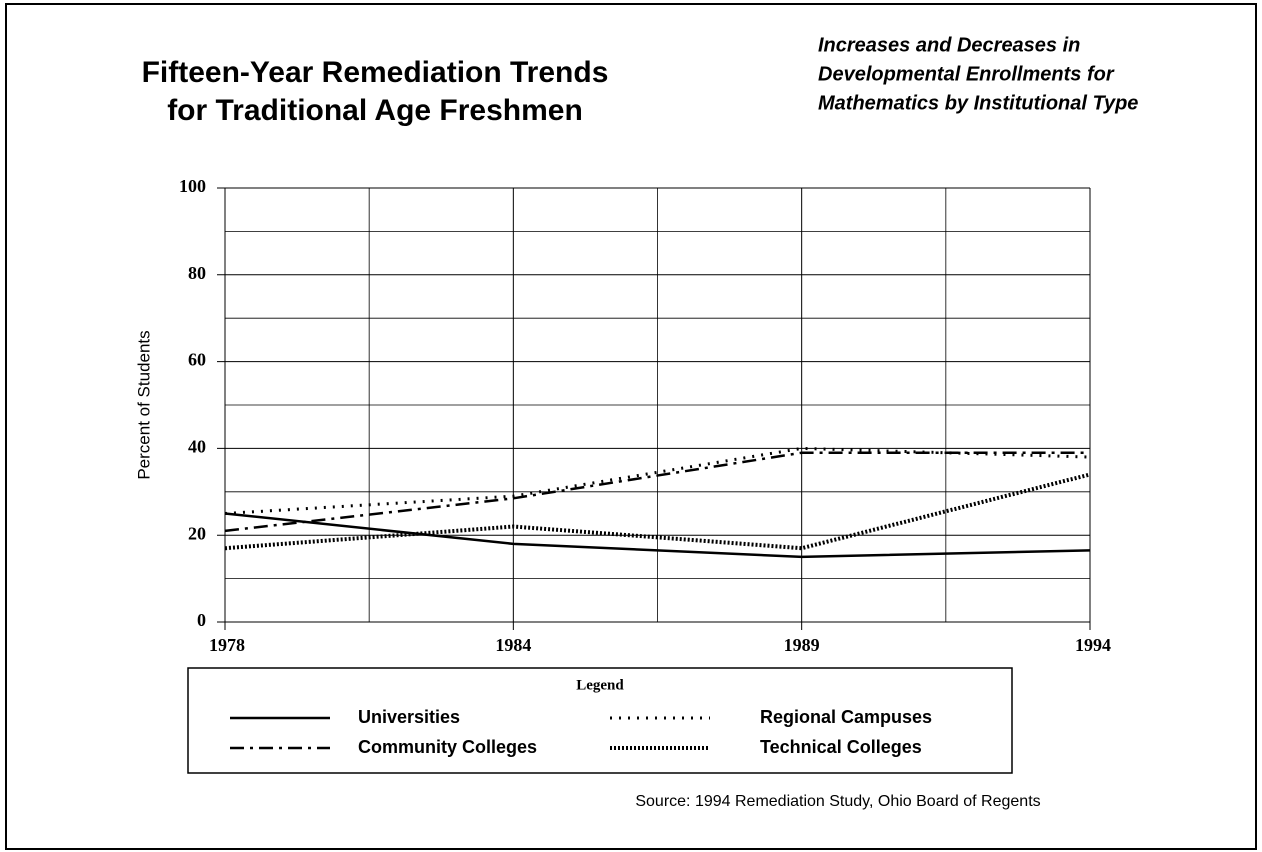 This screenshot has width=1262, height=852. Describe the element at coordinates (846, 717) in the screenshot. I see `legend-label: Regional Campuses` at that location.